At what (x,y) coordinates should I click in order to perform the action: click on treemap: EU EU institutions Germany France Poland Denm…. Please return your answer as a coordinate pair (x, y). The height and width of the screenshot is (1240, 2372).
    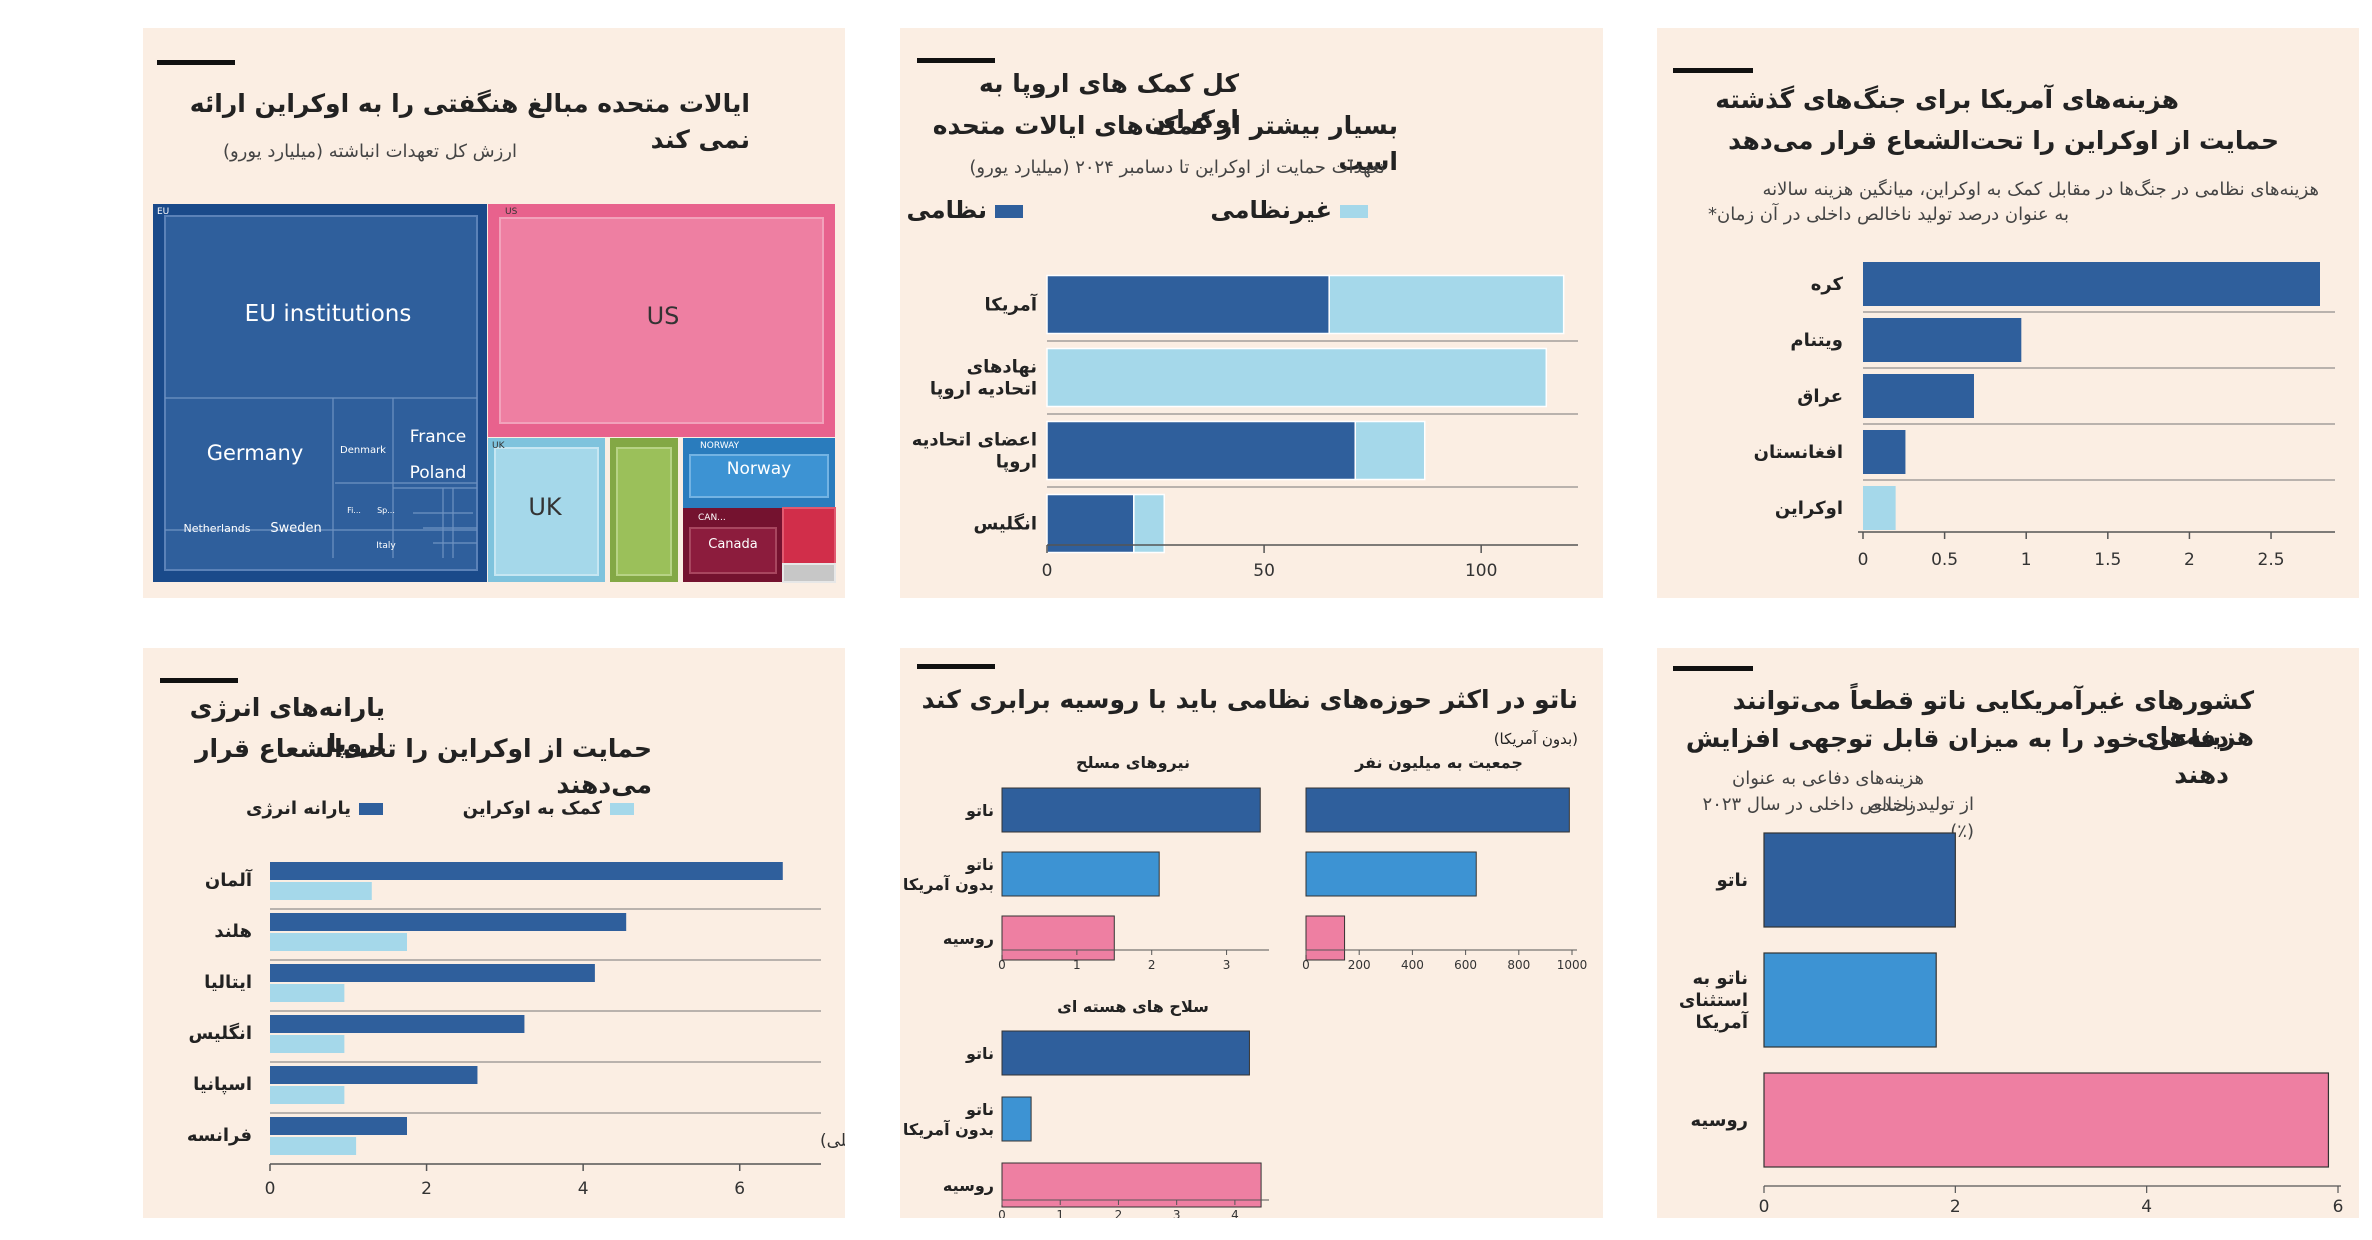
    Looking at the image, I should click on (494, 393).